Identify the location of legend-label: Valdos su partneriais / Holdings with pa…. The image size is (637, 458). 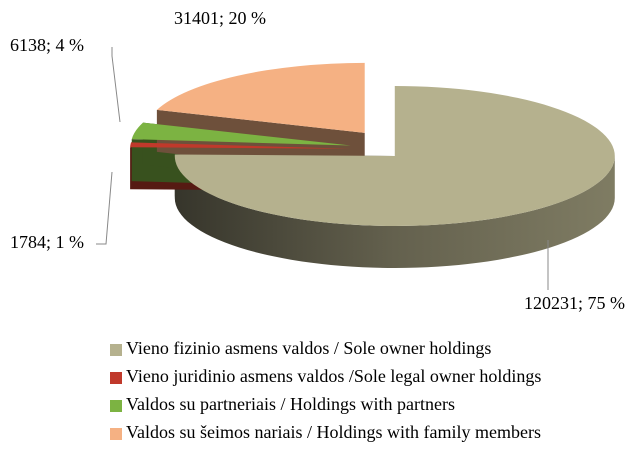
(290, 404).